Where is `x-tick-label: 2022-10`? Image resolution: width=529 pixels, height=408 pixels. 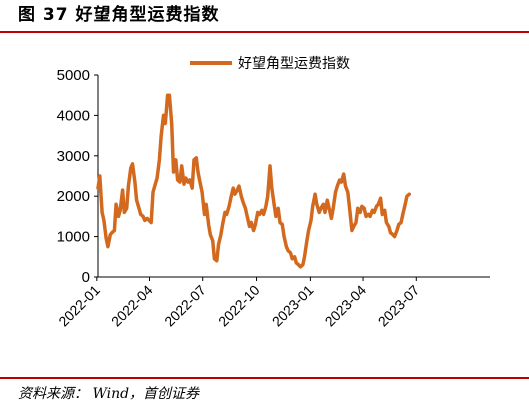 x-tick-label: 2022-10 is located at coordinates (239, 306).